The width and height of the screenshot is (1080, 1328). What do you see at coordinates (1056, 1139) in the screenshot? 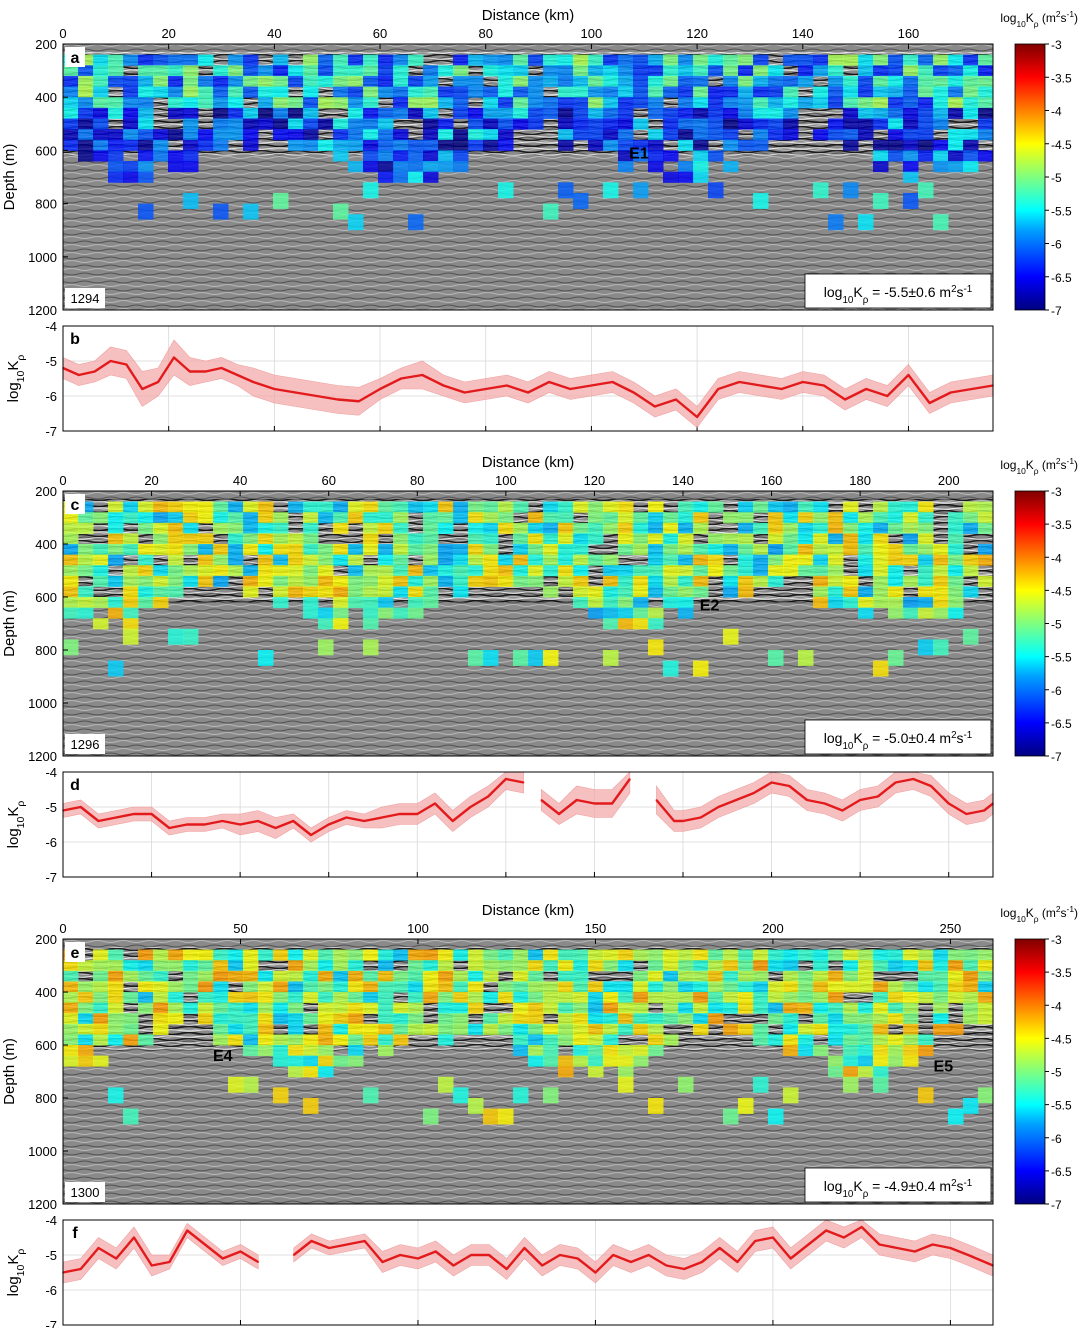
I see `colorbar-tick-label: -6` at bounding box center [1056, 1139].